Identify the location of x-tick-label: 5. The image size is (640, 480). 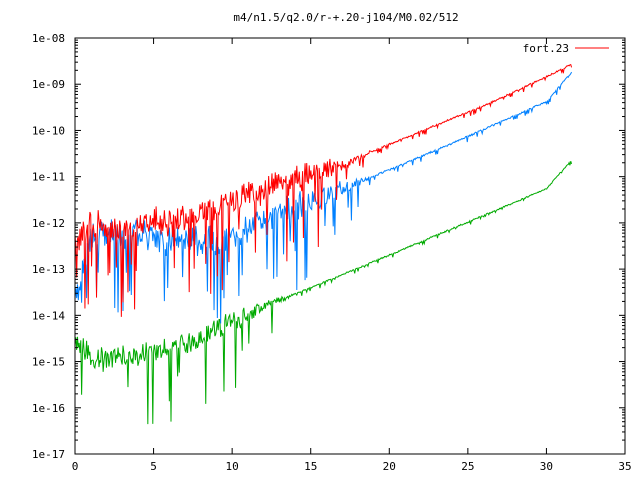
(153, 466).